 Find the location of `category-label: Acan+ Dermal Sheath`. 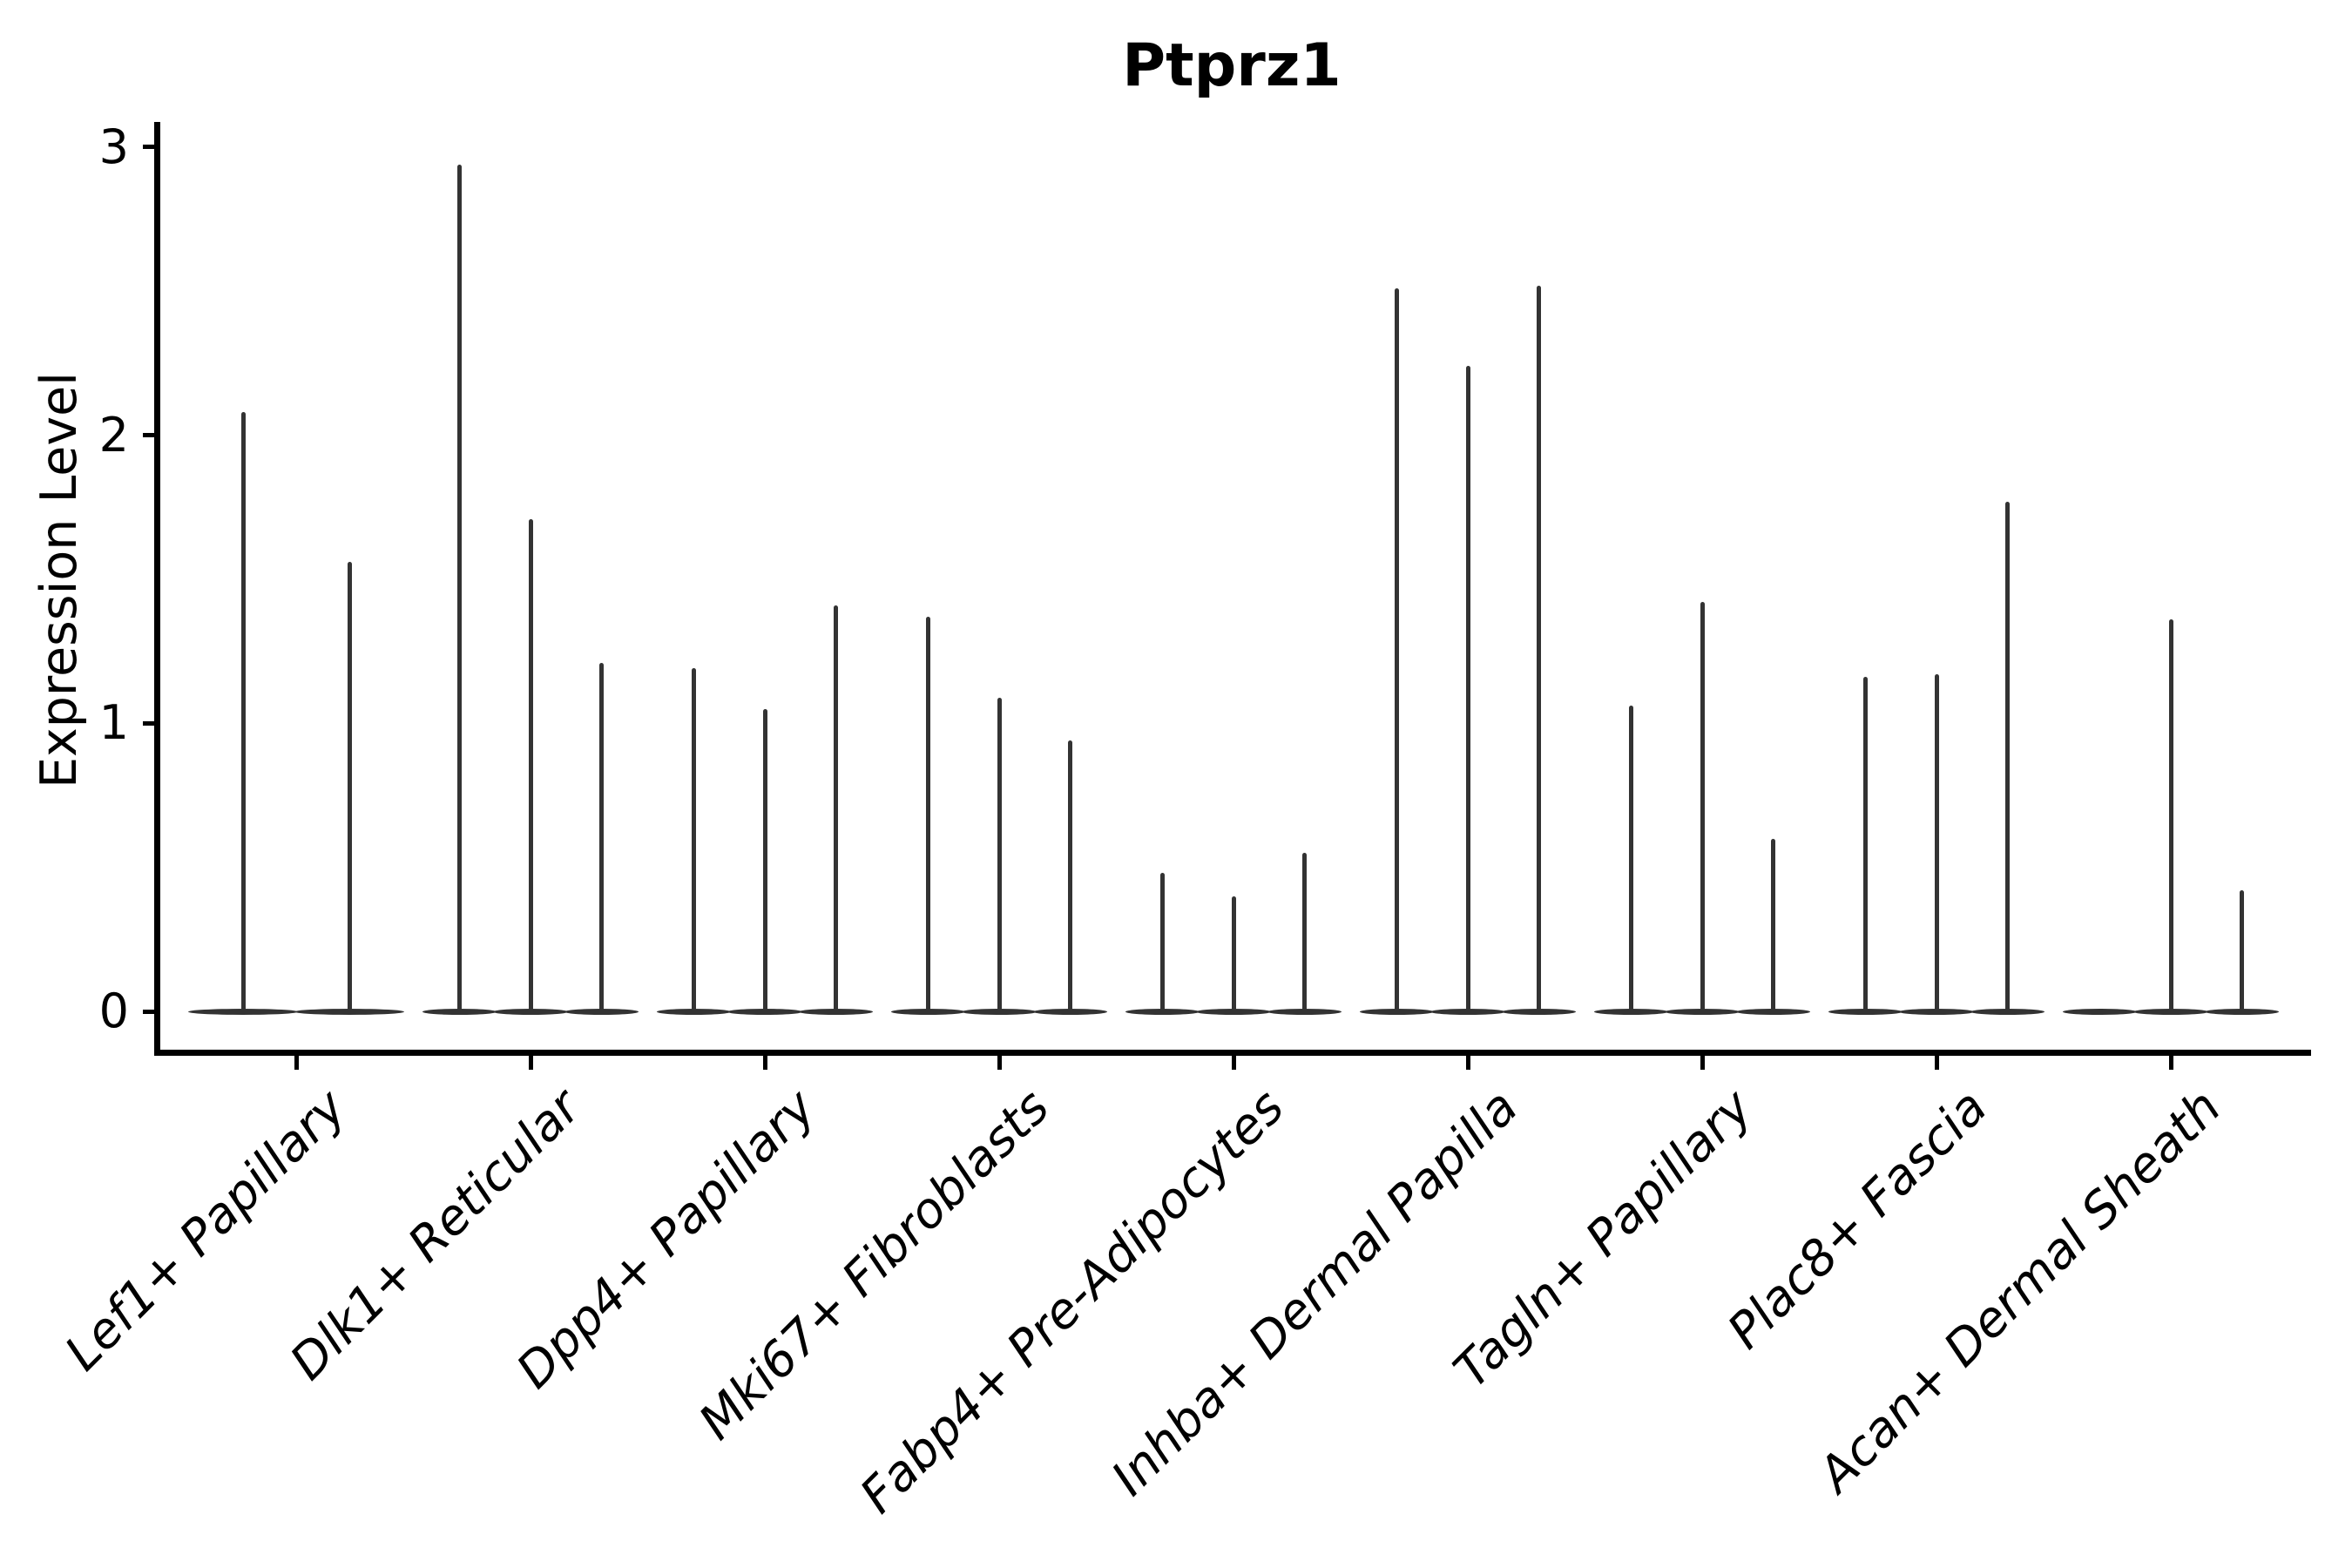

category-label: Acan+ Dermal Sheath is located at coordinates (2021, 1291).